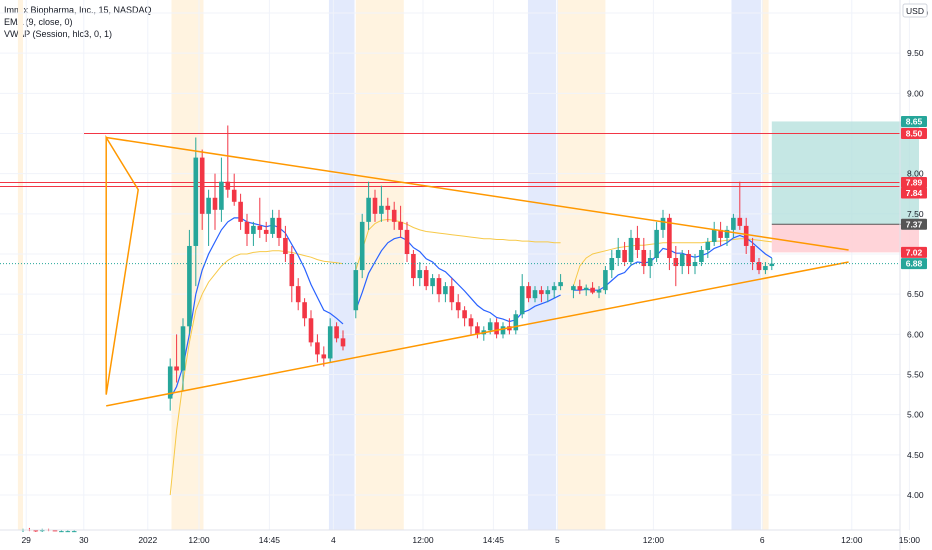 The image size is (932, 550). I want to click on ema-indicator-label: EMA (9, close, 0), so click(38, 22).